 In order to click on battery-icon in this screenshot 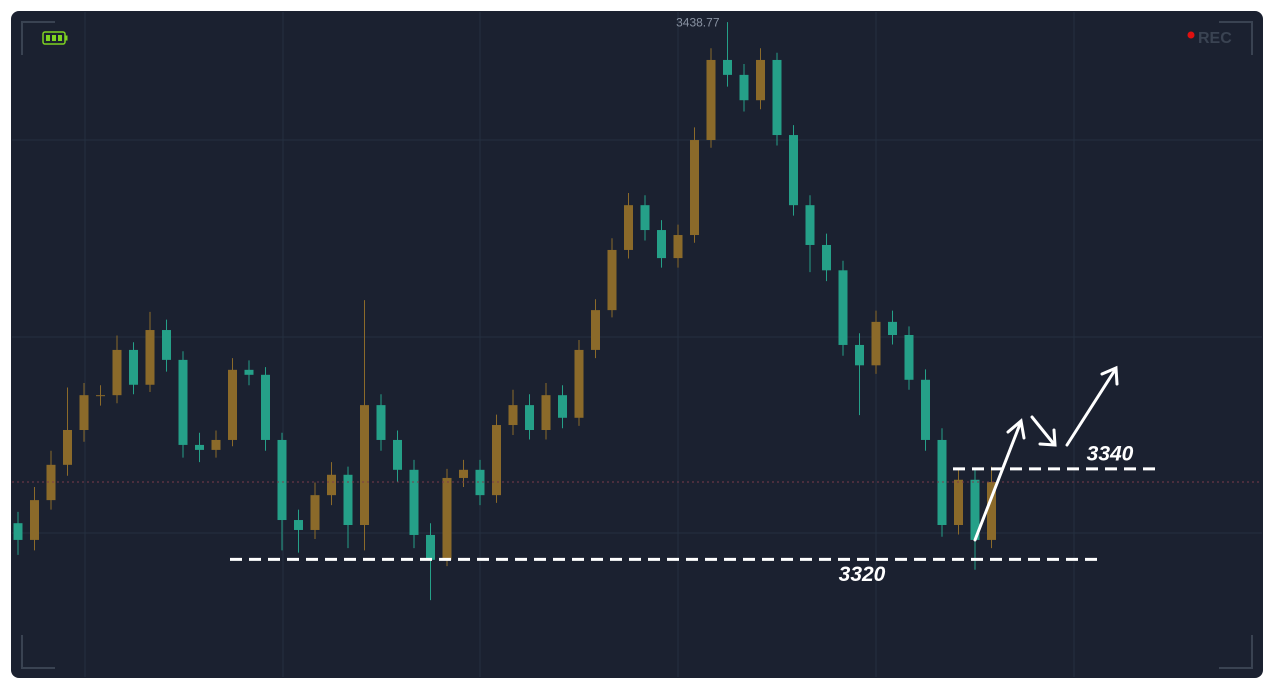, I will do `click(55, 38)`.